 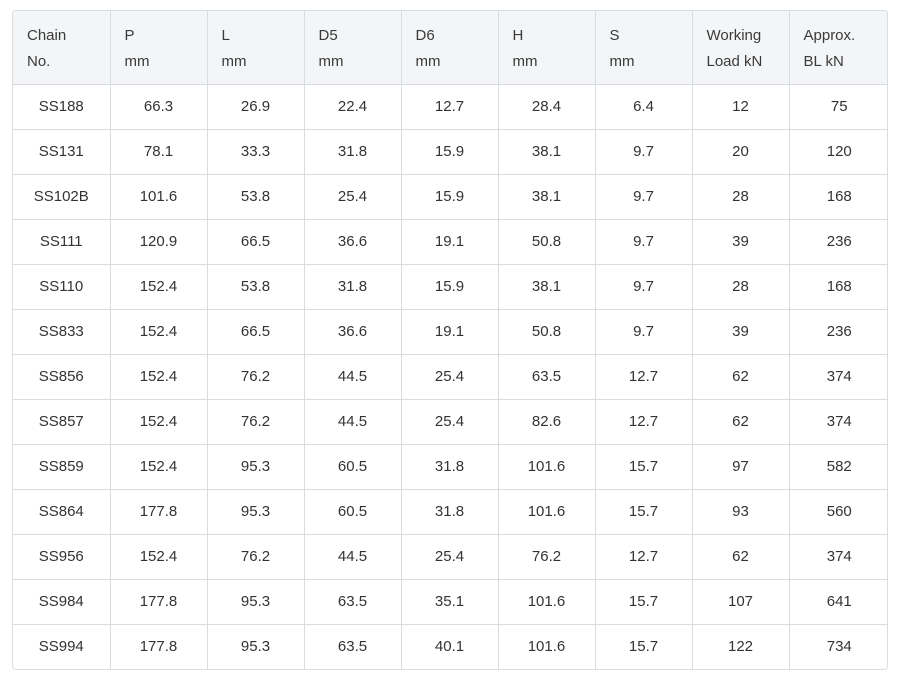 What do you see at coordinates (353, 557) in the screenshot?
I see `table-cell: 44.5` at bounding box center [353, 557].